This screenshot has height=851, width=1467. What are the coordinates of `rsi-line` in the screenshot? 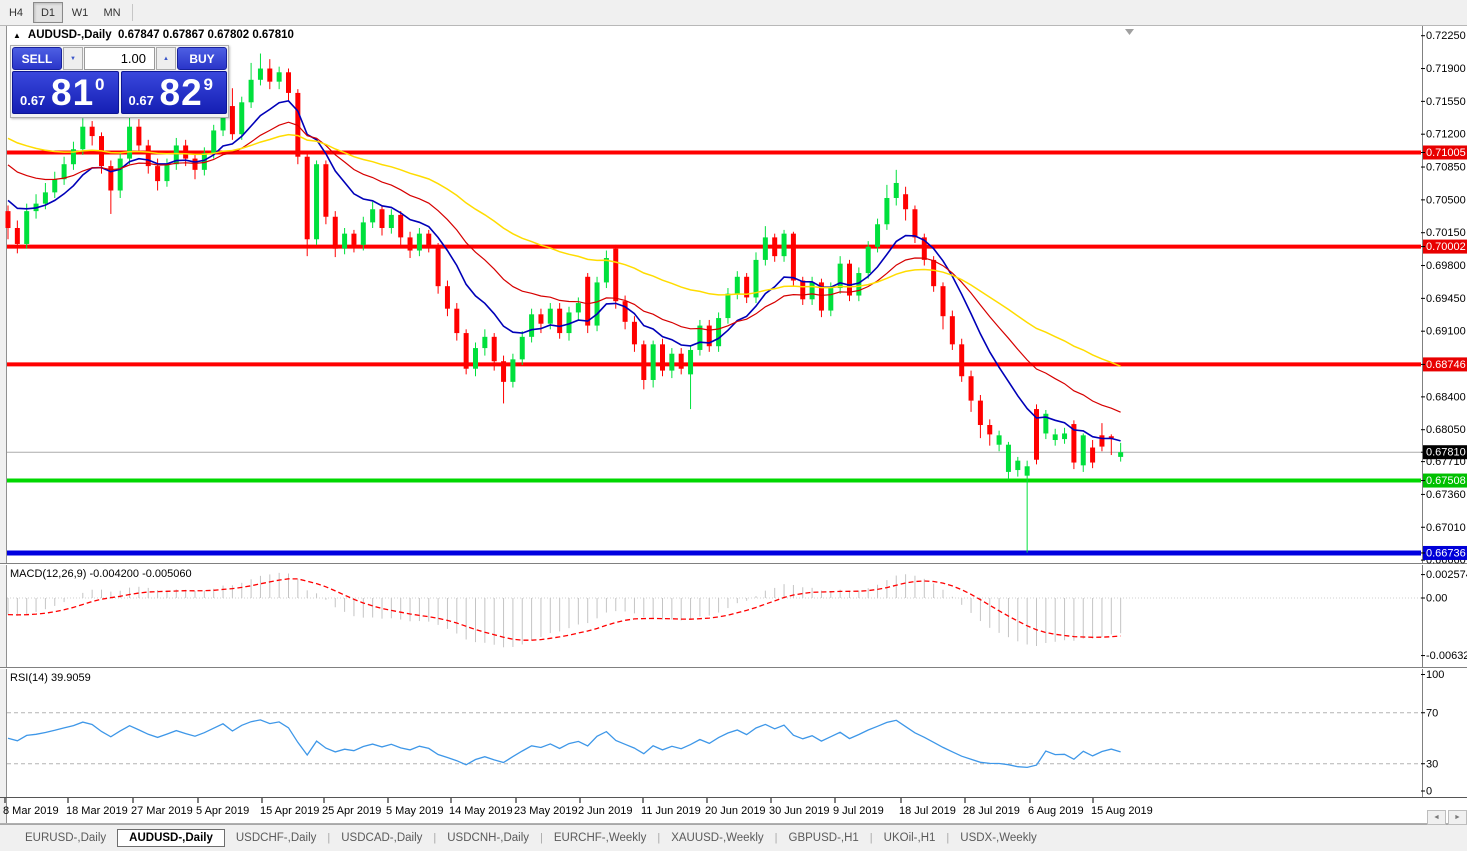 It's located at (564, 744).